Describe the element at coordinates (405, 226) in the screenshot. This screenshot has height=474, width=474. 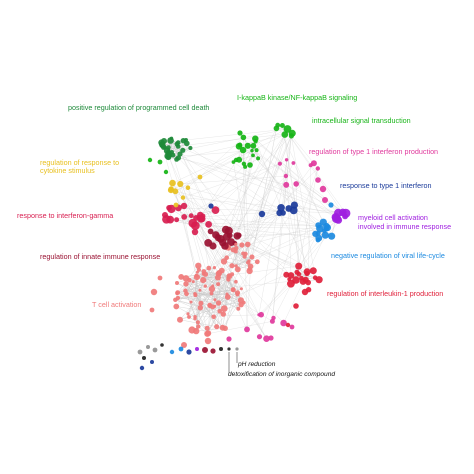
I see `label-myeloid-line2: involved in immune response` at that location.